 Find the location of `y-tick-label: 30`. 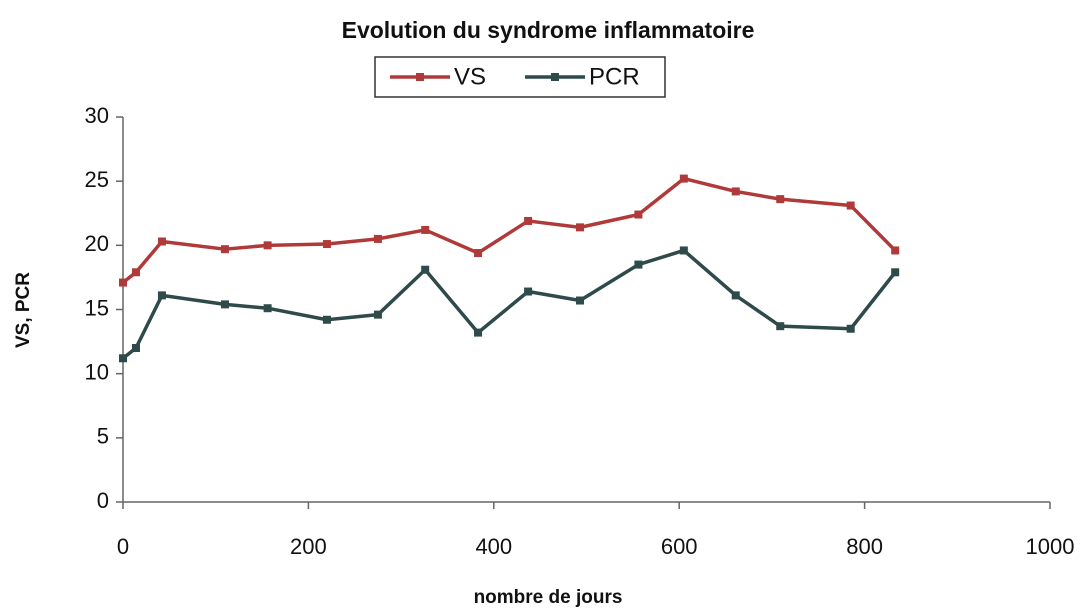

y-tick-label: 30 is located at coordinates (97, 115).